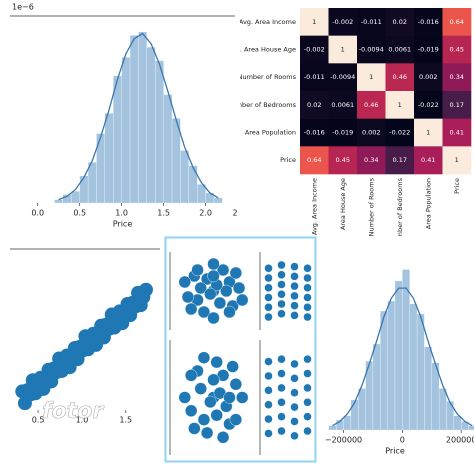 The width and height of the screenshot is (474, 466). I want to click on x-tick-label: 0.0, so click(37, 213).